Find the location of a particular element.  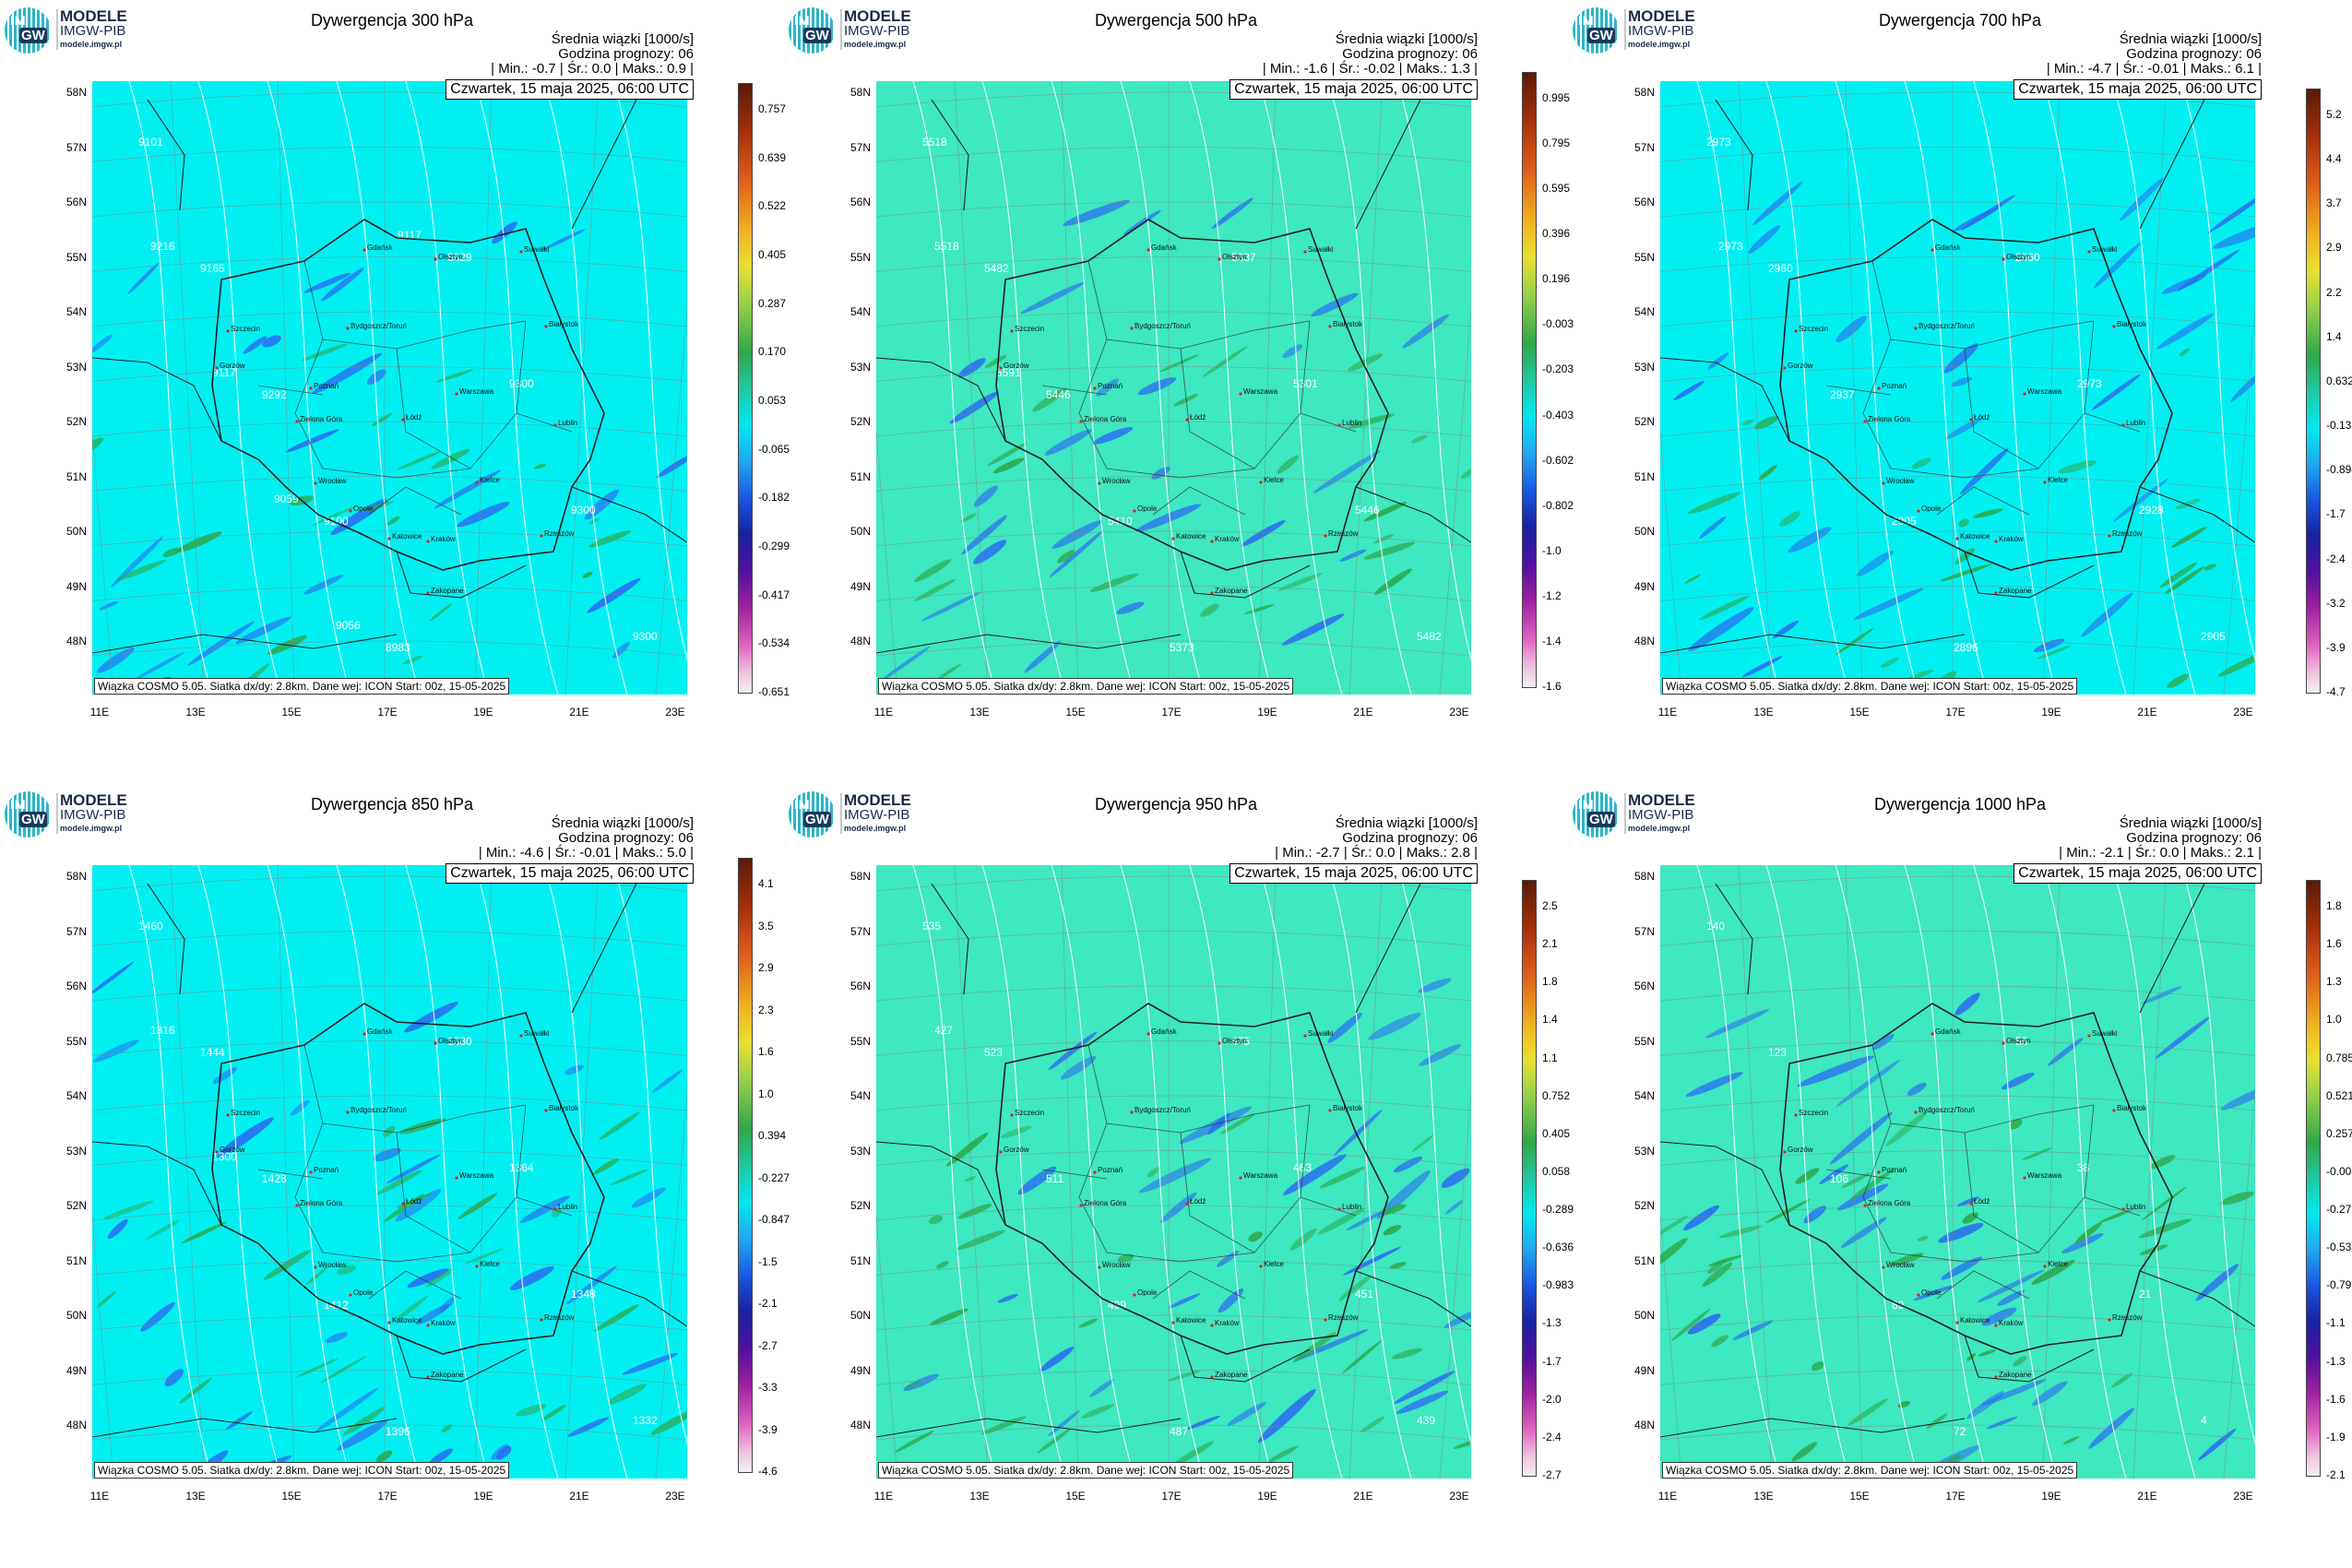

longitude-label: 11E is located at coordinates (99, 1496).